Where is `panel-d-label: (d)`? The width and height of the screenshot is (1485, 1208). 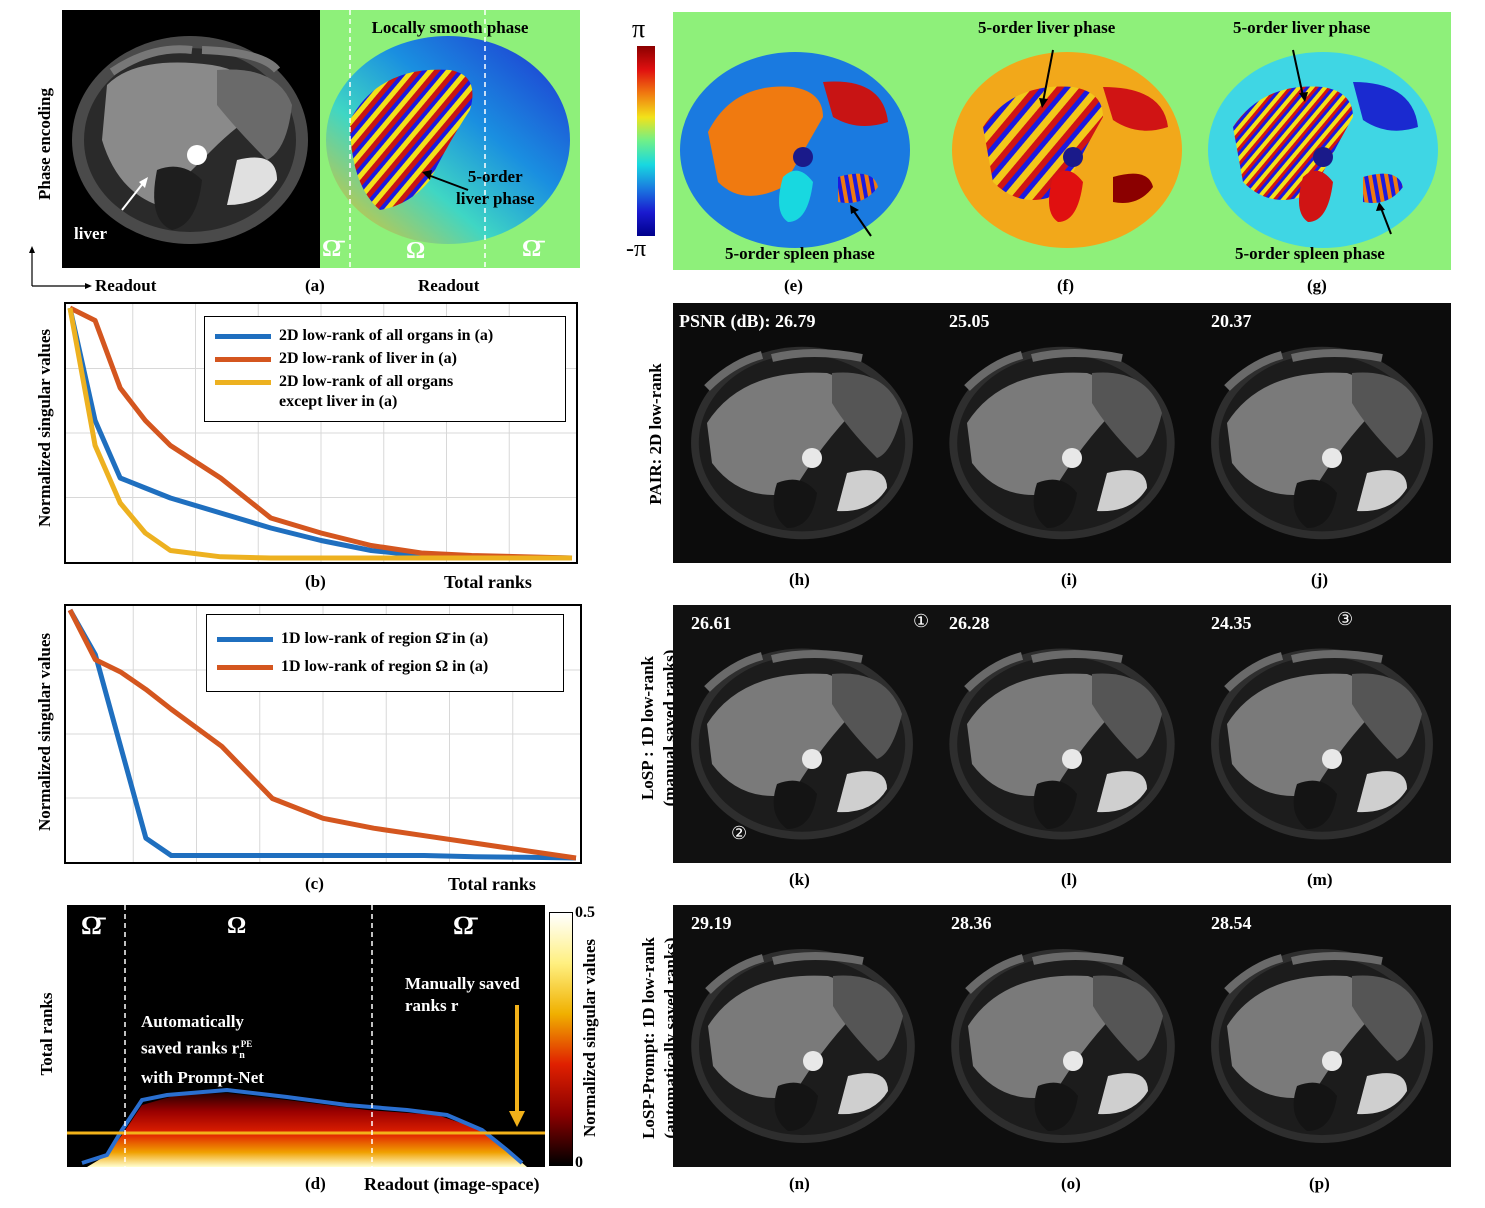 panel-d-label: (d) is located at coordinates (315, 1183).